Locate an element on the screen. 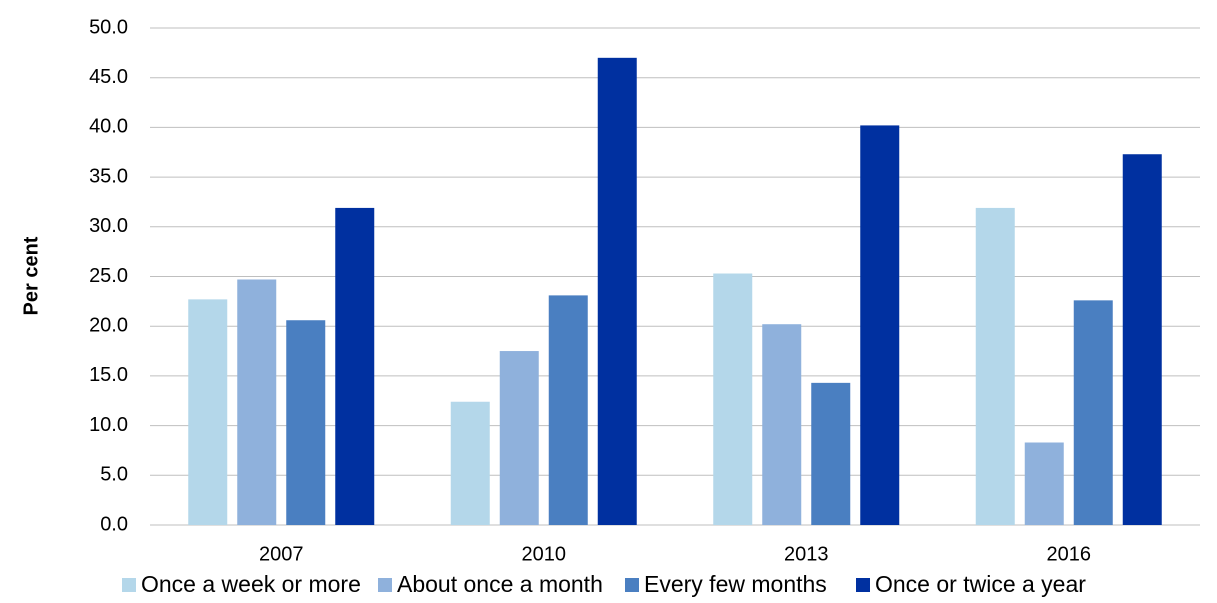 The image size is (1217, 603). y-tick-label: 45.0 is located at coordinates (108, 77).